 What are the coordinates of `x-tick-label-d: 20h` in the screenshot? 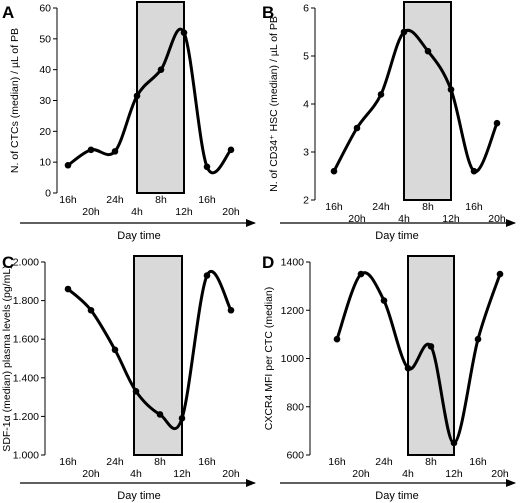 It's located at (361, 474).